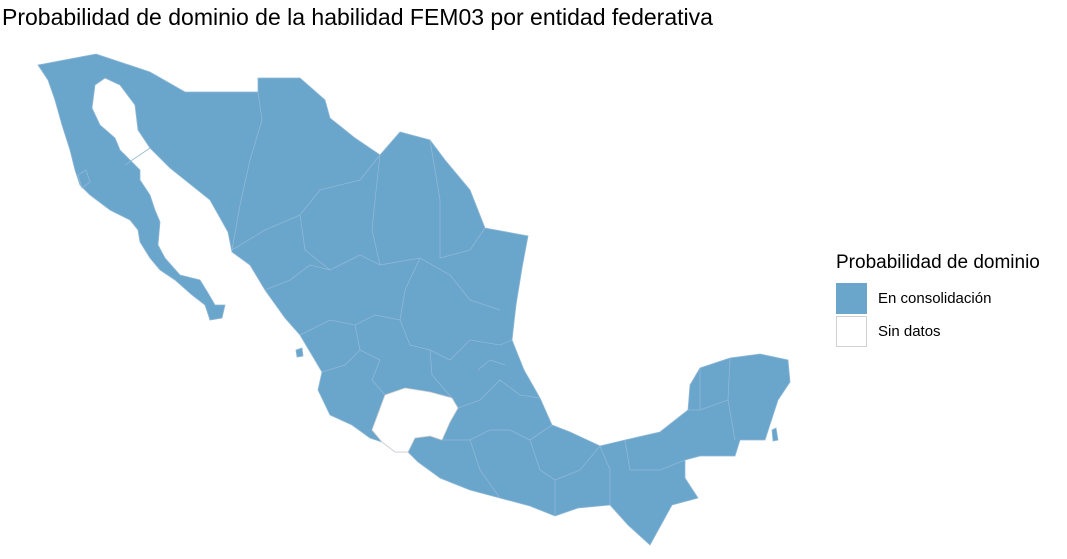 Image resolution: width=1067 pixels, height=559 pixels. I want to click on swatch-consolidacion, so click(851, 298).